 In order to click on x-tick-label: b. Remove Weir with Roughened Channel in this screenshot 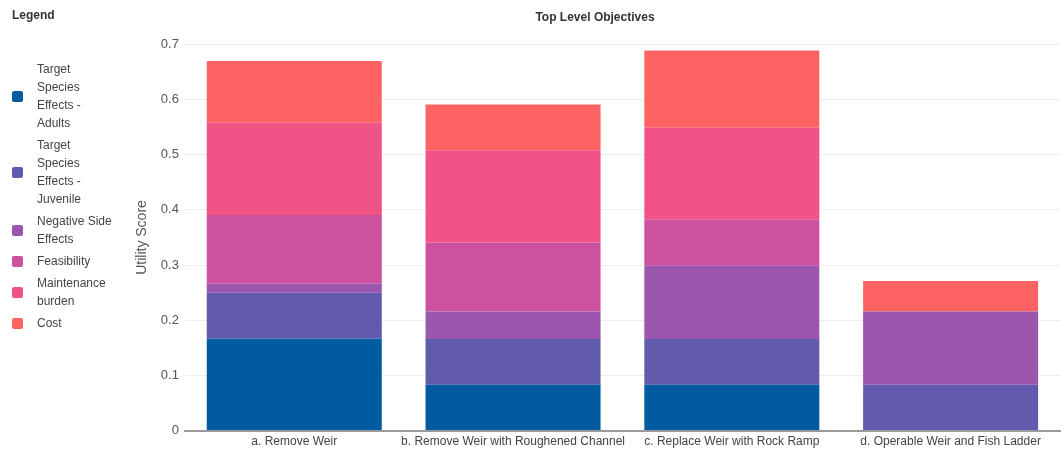, I will do `click(513, 441)`.